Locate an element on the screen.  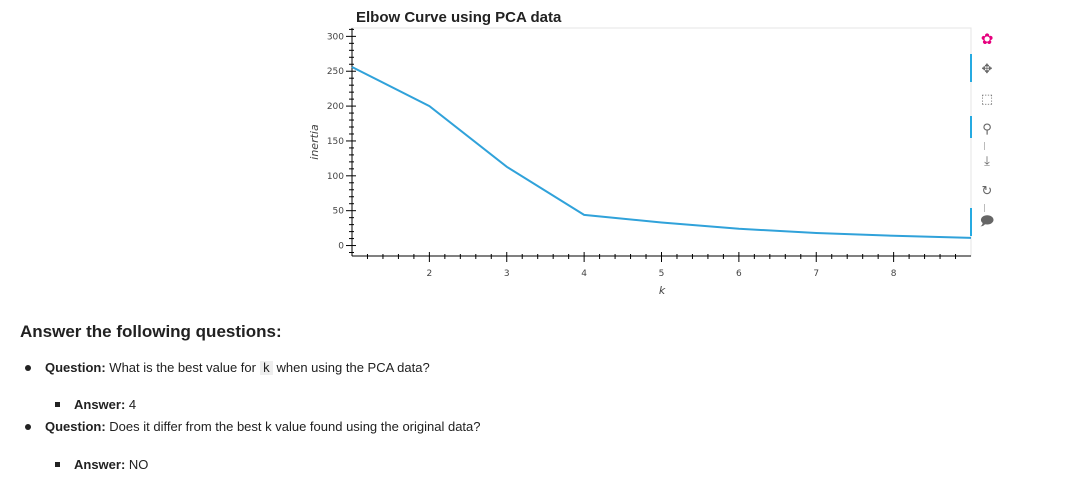
save-icon: ⤓ is located at coordinates (987, 161).